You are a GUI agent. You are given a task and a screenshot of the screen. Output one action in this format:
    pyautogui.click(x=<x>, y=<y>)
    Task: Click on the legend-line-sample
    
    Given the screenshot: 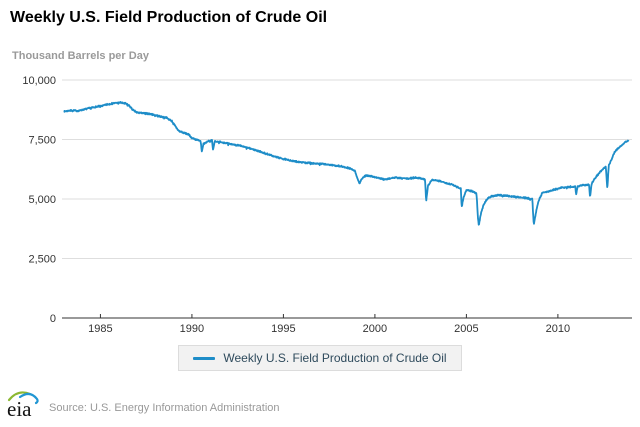 What is the action you would take?
    pyautogui.click(x=204, y=358)
    